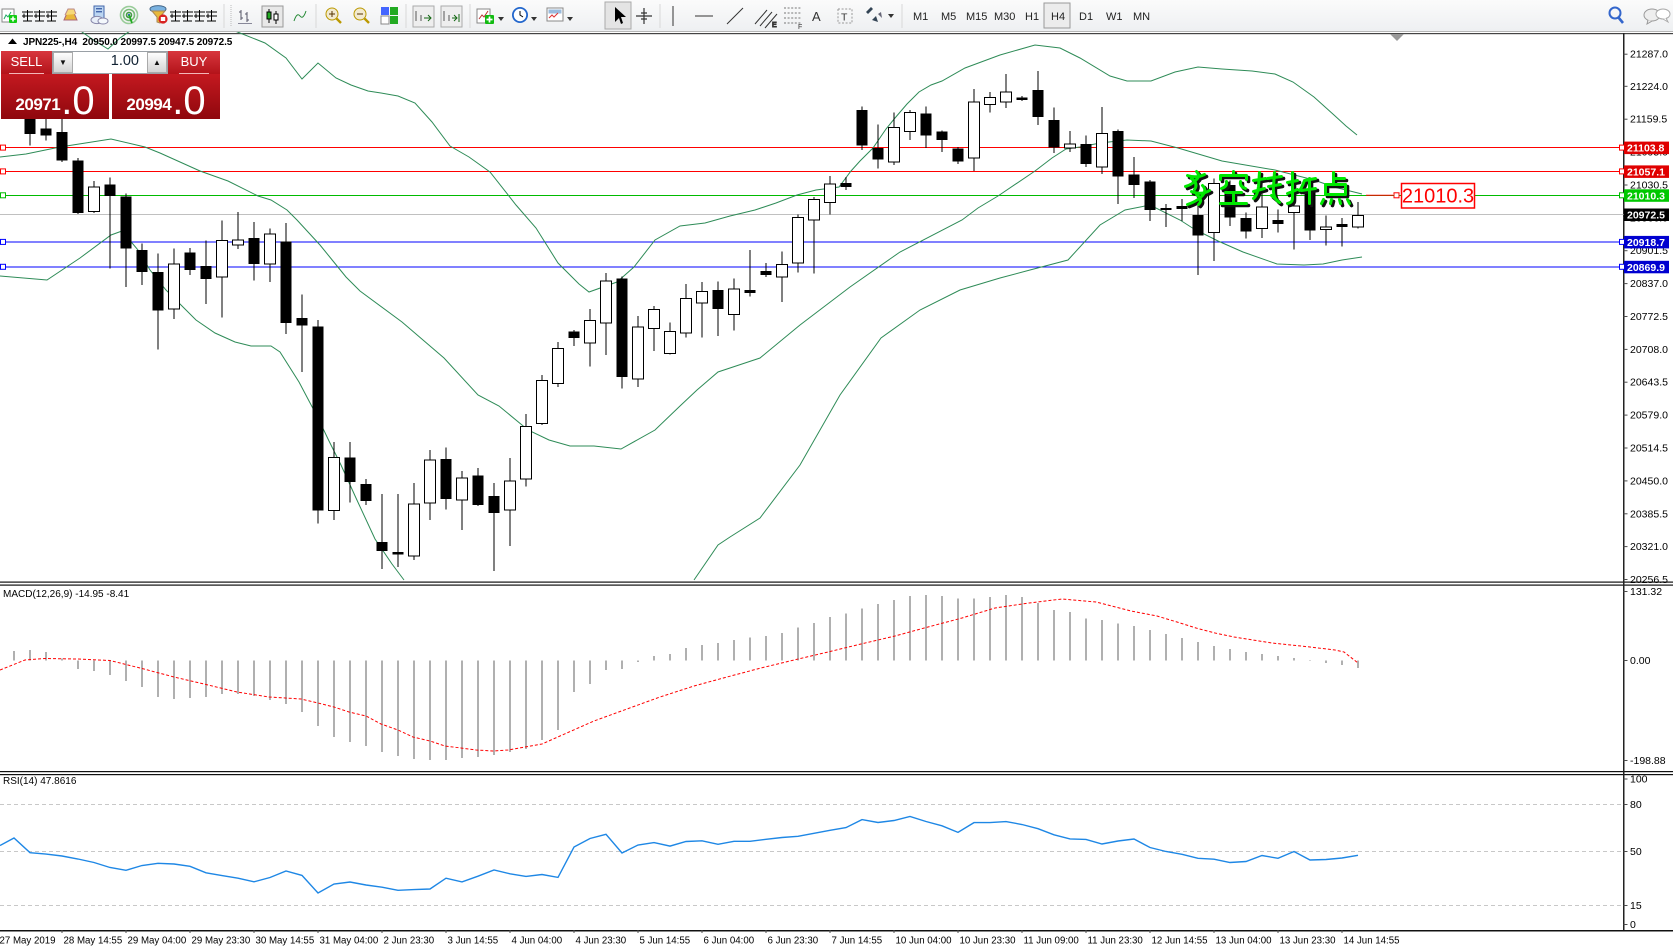 The height and width of the screenshot is (950, 1673). What do you see at coordinates (1636, 906) in the screenshot?
I see `svg-text: 15` at bounding box center [1636, 906].